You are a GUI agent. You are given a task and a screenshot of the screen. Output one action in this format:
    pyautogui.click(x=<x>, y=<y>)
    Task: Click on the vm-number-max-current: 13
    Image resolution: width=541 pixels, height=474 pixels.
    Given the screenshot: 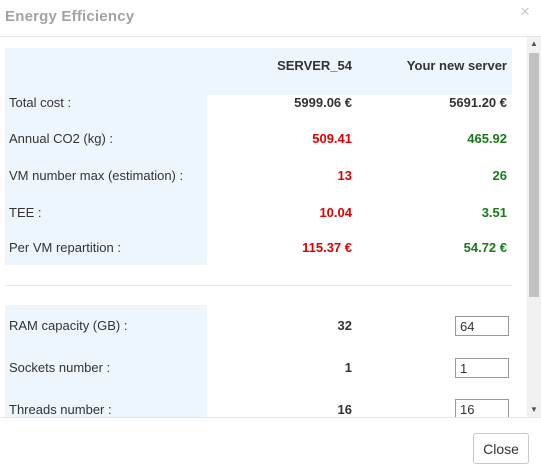 What is the action you would take?
    pyautogui.click(x=344, y=175)
    